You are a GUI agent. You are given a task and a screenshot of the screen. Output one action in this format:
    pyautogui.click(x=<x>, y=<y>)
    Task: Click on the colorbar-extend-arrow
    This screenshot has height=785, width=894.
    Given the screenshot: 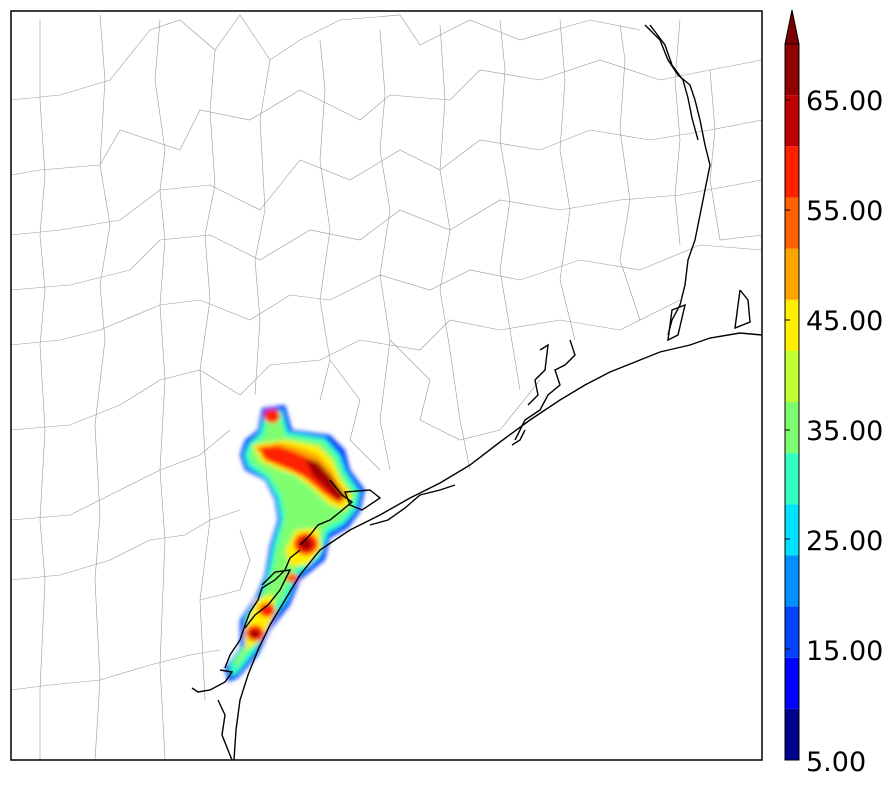 What is the action you would take?
    pyautogui.click(x=792, y=27)
    